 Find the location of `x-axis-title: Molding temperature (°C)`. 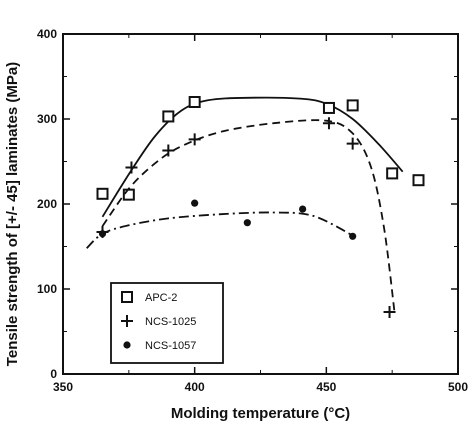

x-axis-title: Molding temperature (°C) is located at coordinates (260, 413).